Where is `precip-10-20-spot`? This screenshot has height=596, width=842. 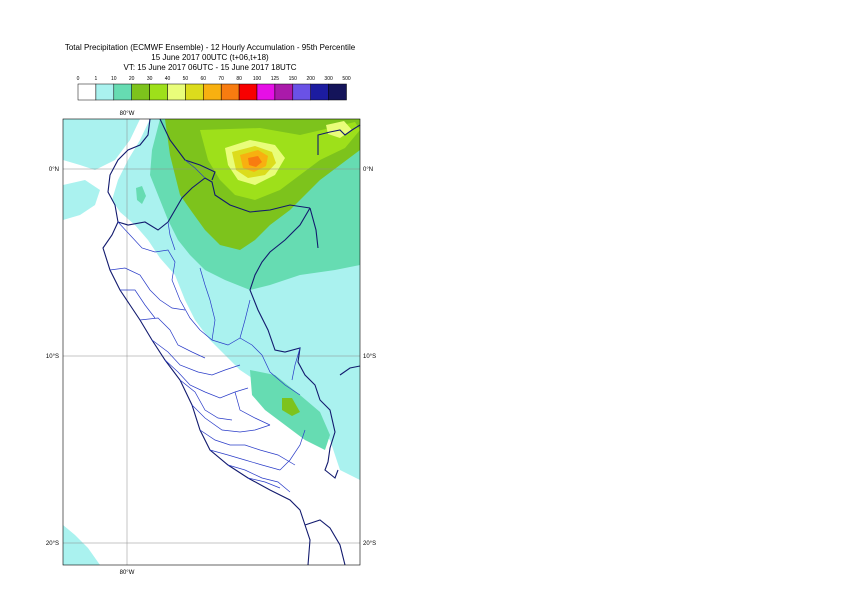
precip-10-20-spot is located at coordinates (141, 195).